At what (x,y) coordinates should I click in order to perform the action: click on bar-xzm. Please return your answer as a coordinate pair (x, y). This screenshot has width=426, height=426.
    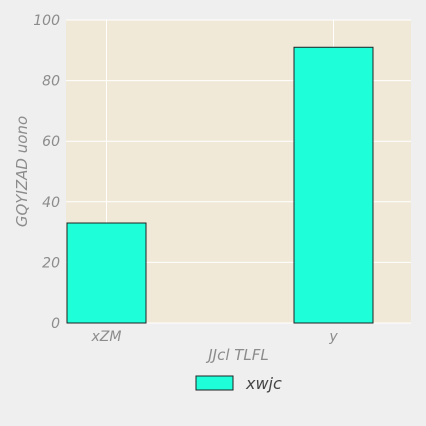
    Looking at the image, I should click on (106, 273).